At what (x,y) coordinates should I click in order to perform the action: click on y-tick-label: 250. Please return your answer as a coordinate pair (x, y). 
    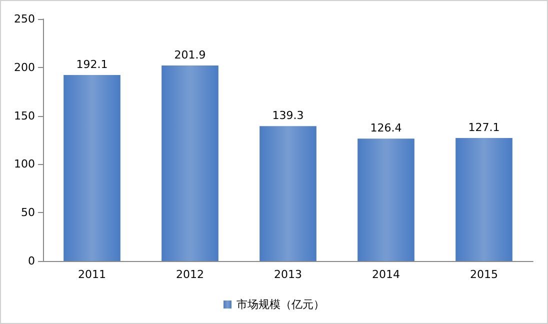
    Looking at the image, I should click on (24, 19).